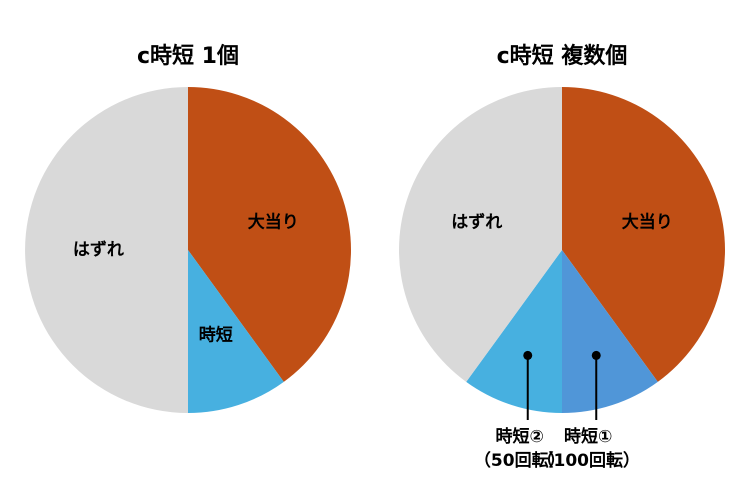 The image size is (750, 500). What do you see at coordinates (589, 460) in the screenshot?
I see `slice-note: （100回転）` at bounding box center [589, 460].